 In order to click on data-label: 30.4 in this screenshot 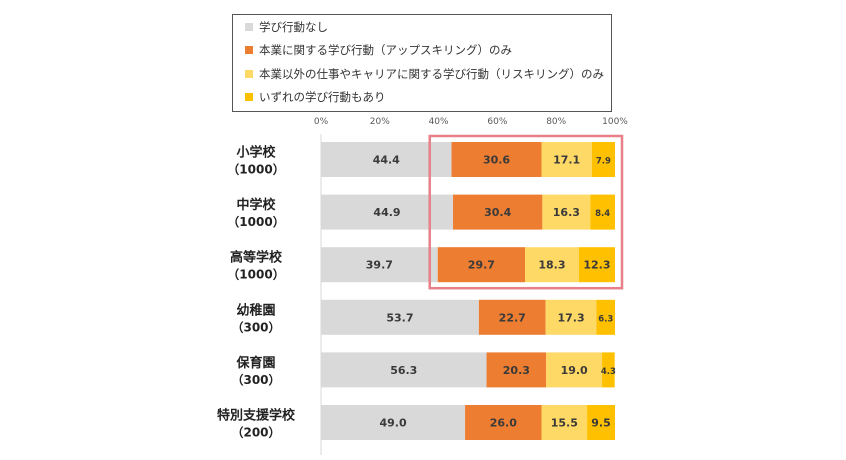, I will do `click(497, 212)`.